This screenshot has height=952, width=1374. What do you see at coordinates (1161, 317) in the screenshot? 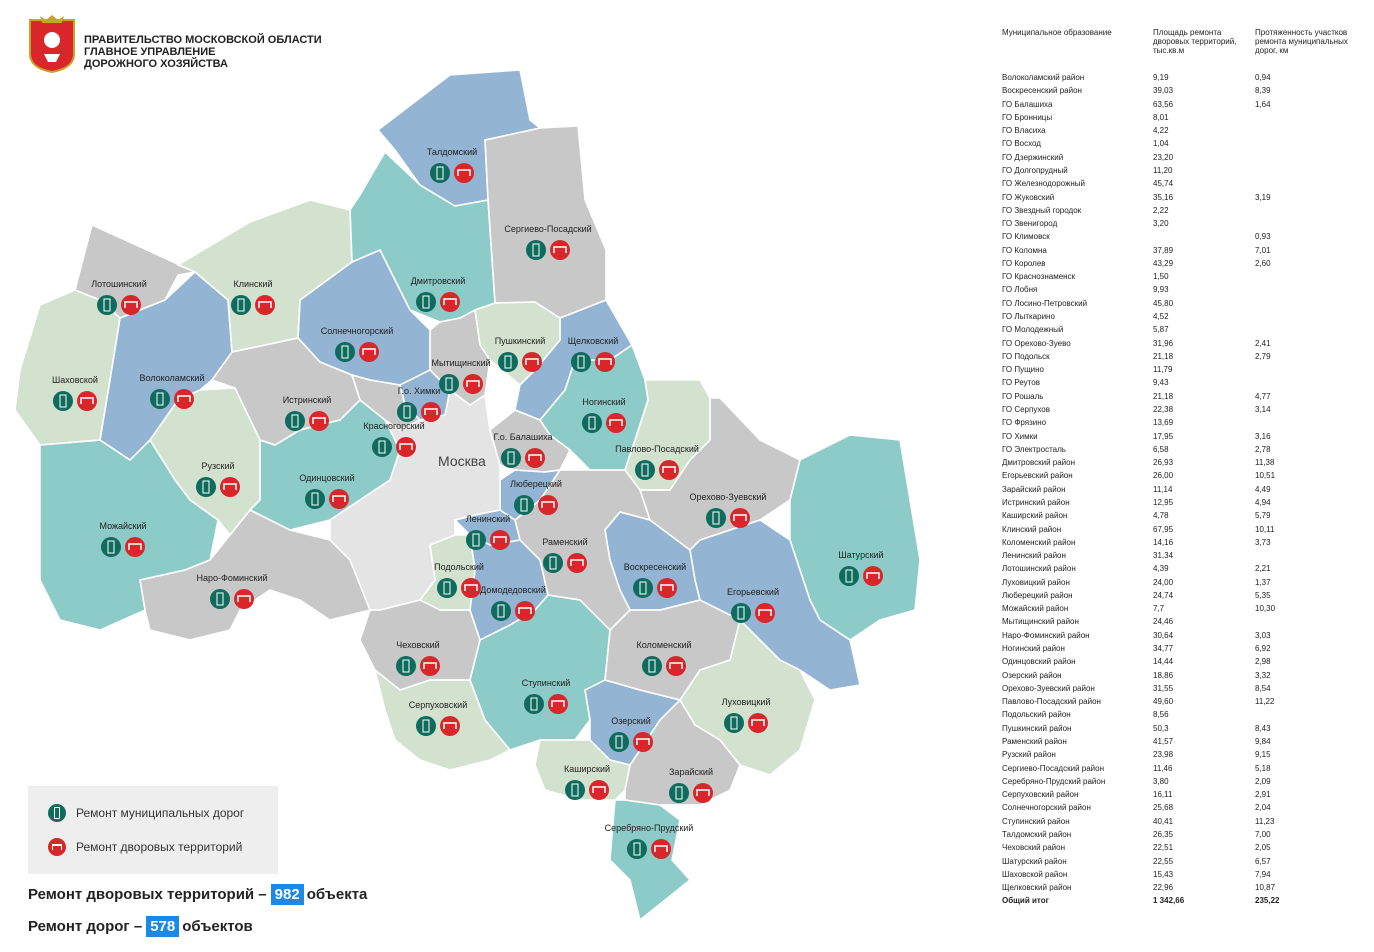
I see `table-cell-yards-area: 4,52` at bounding box center [1161, 317].